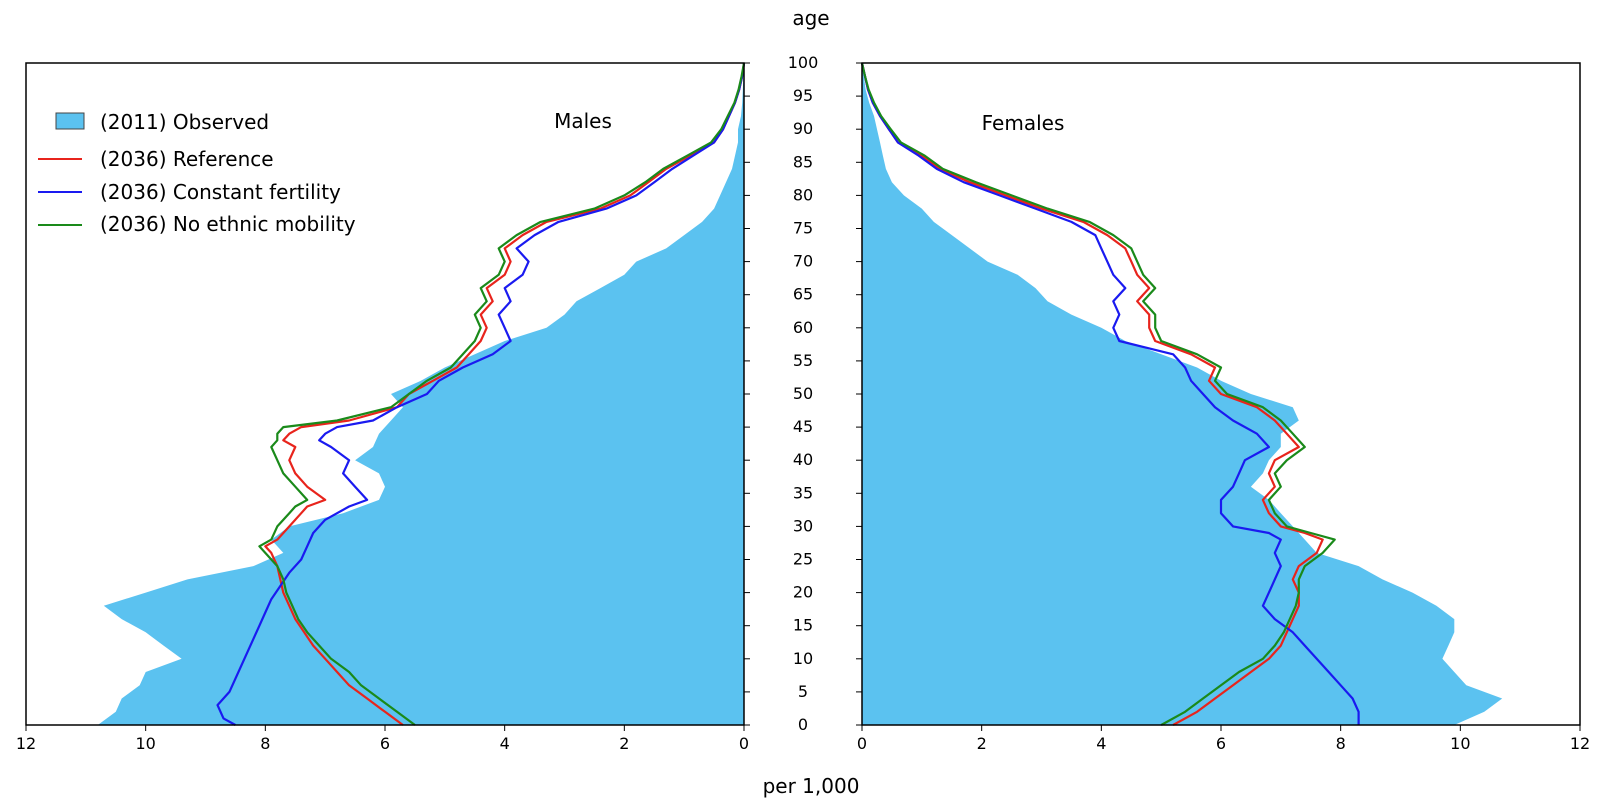 The image size is (1603, 799). I want to click on females-x-tick-label: 6, so click(1221, 743).